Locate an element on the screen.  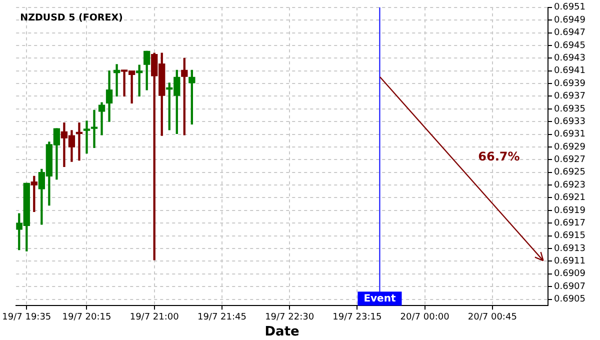
text: NZDUSD 5 (FOREX) is located at coordinates (71, 18).